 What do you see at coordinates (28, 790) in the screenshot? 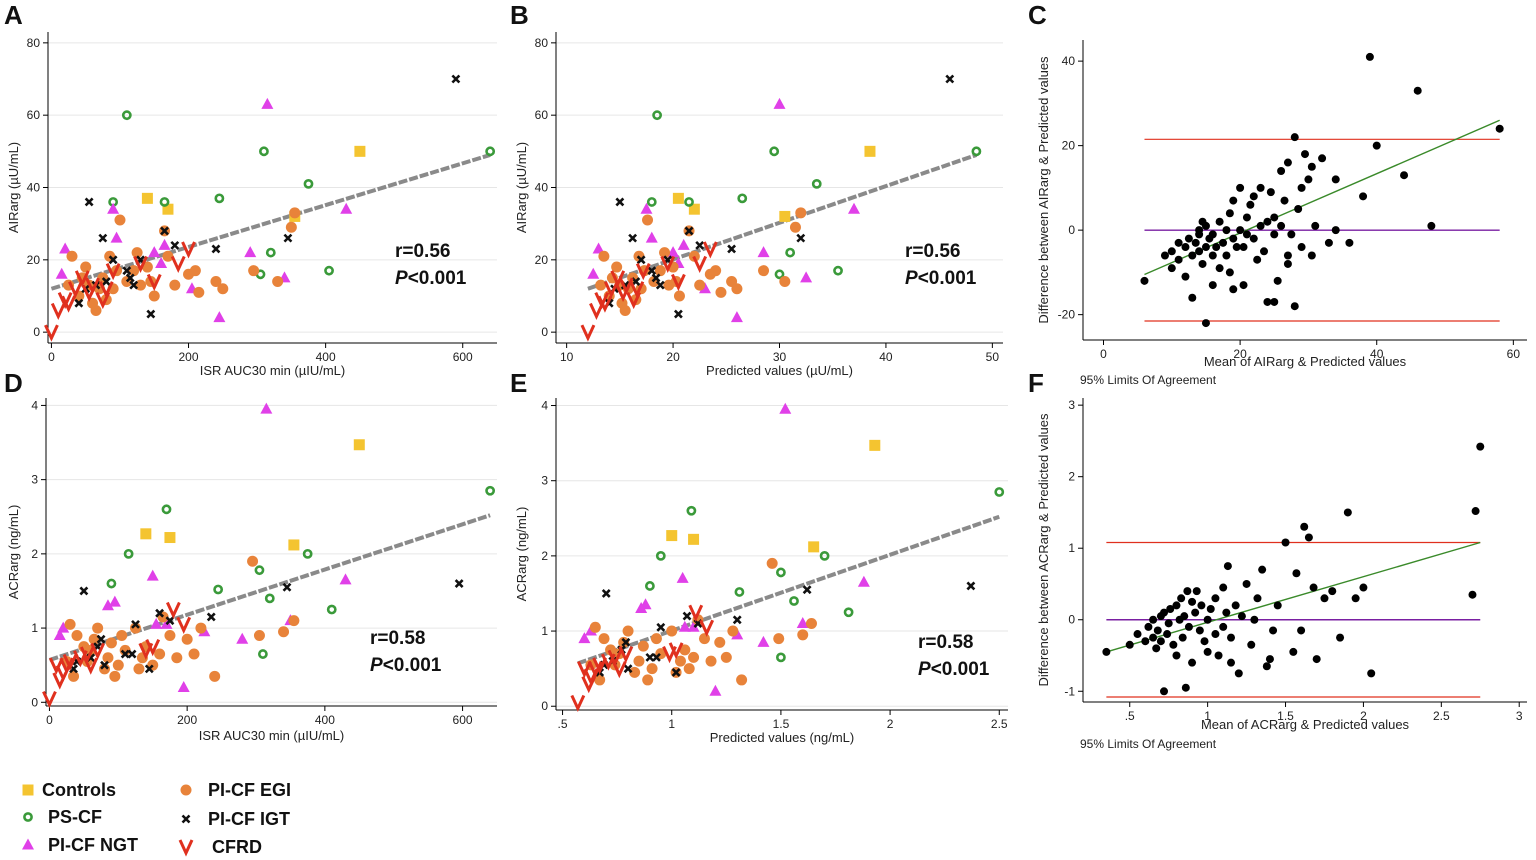
I see `legend-marker-controls` at bounding box center [28, 790].